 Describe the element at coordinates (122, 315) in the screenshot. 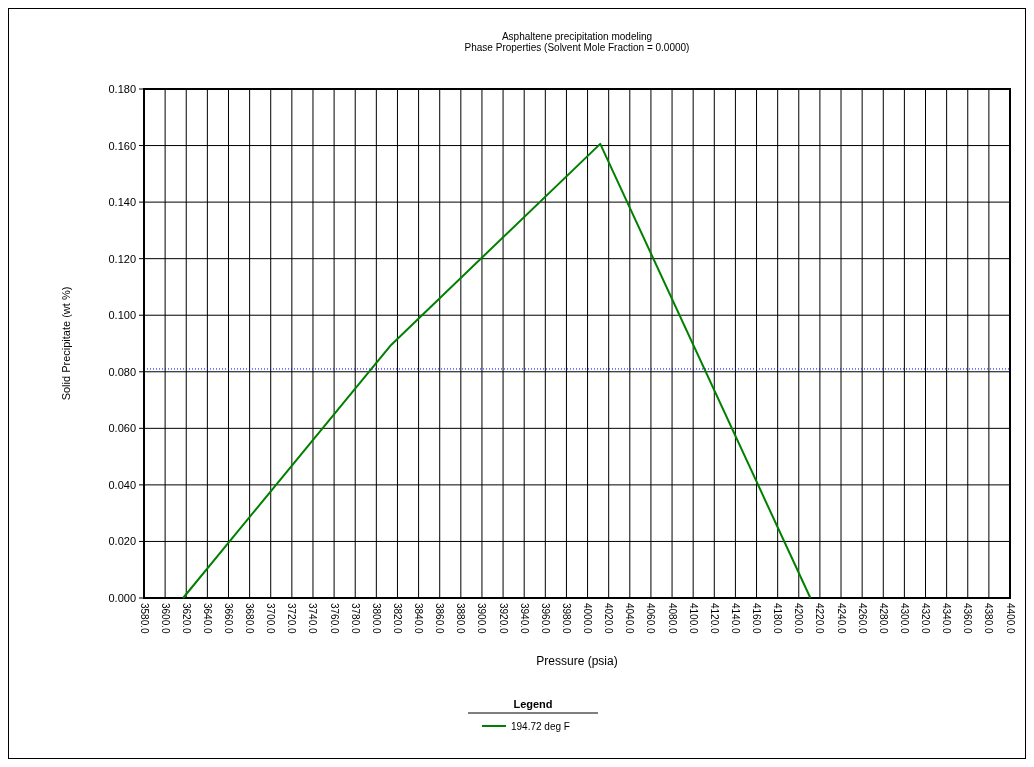

I see `y-tick-label: 0.100` at that location.